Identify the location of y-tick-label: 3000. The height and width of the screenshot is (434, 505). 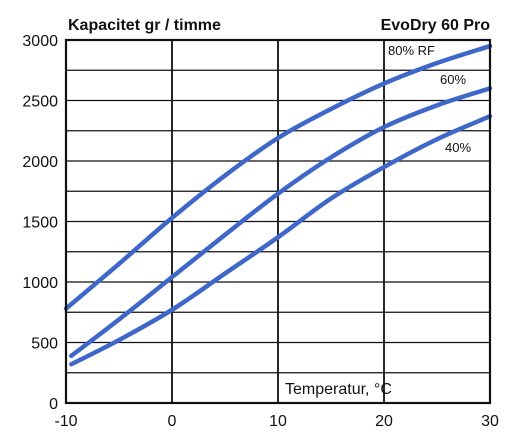
(40, 41).